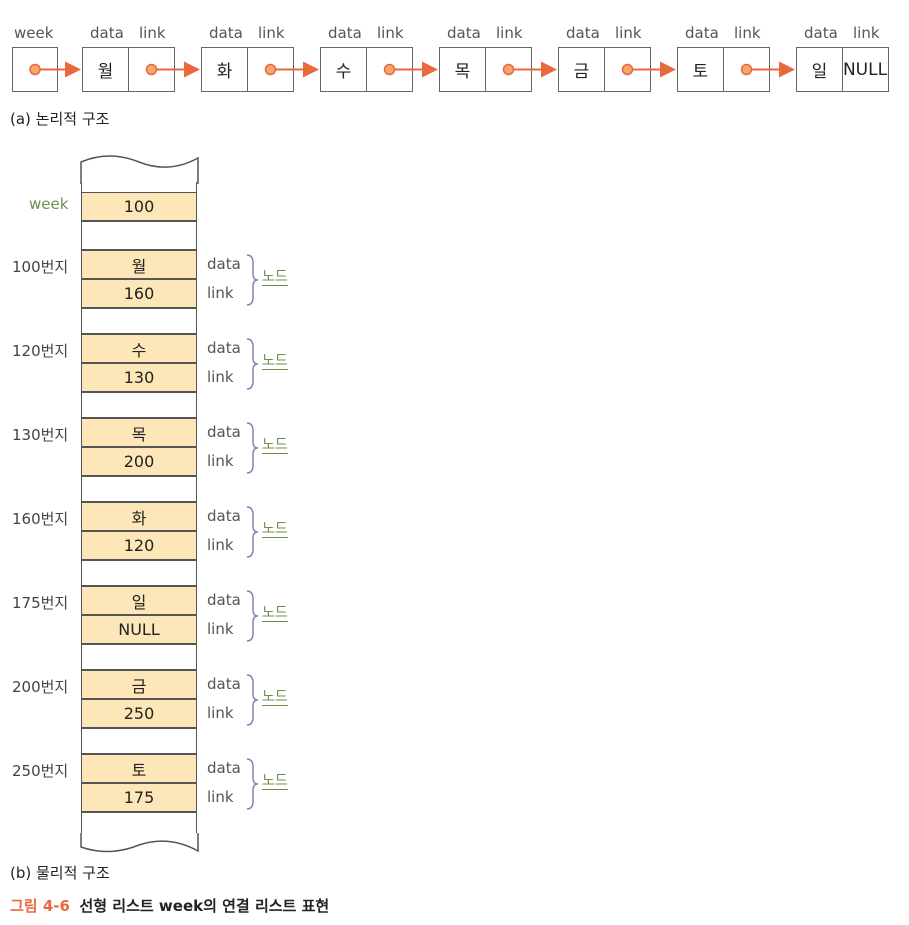  I want to click on node-data-cell: 목, so click(462, 69).